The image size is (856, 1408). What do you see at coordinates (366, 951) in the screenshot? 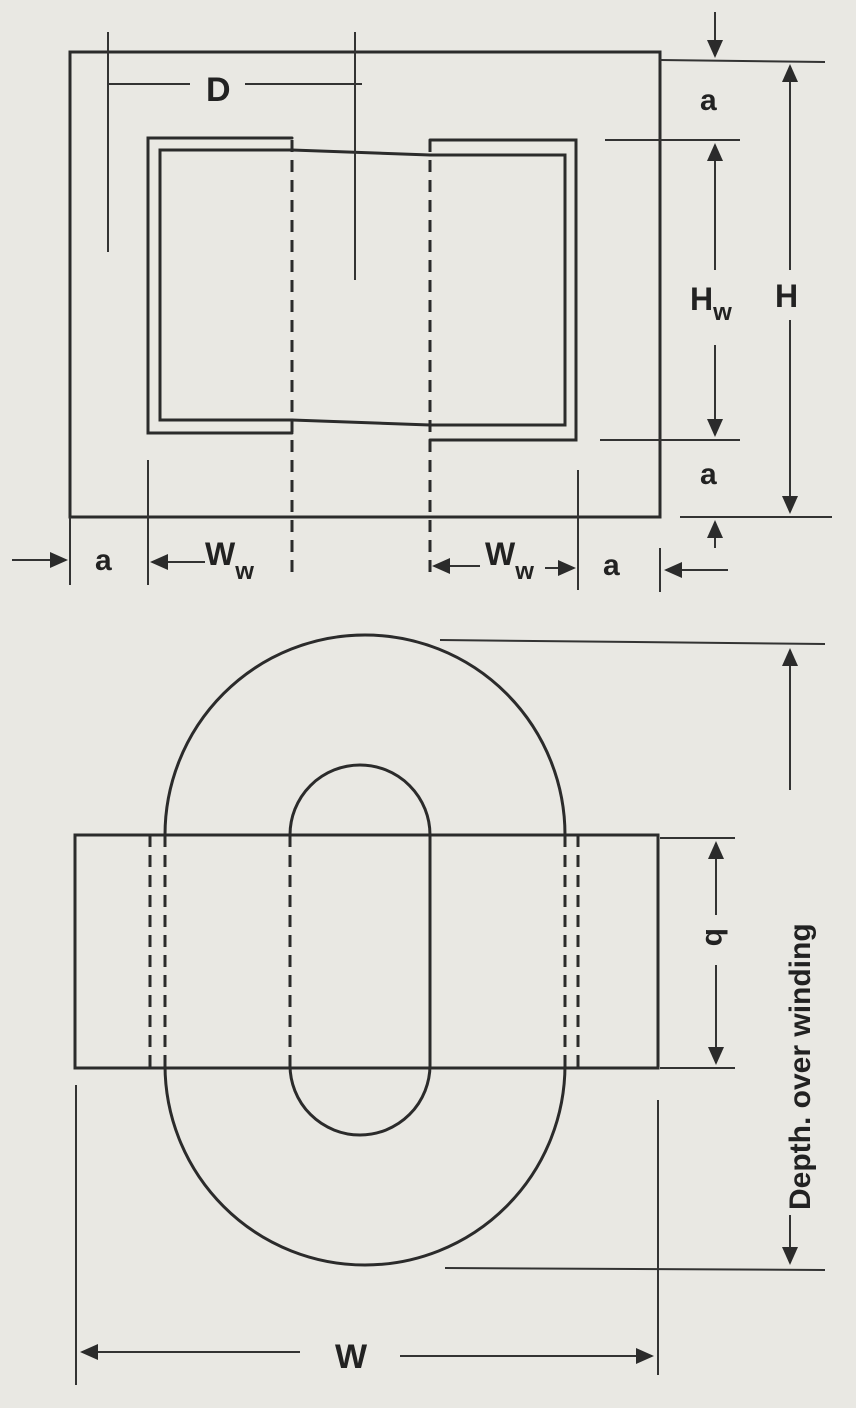
I see `core-section` at bounding box center [366, 951].